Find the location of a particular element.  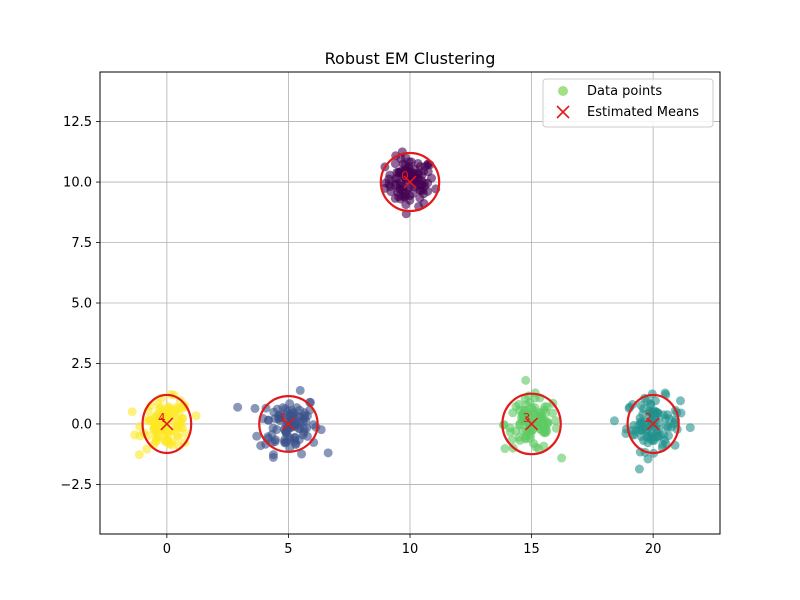

cluster-label: 3 is located at coordinates (527, 418).